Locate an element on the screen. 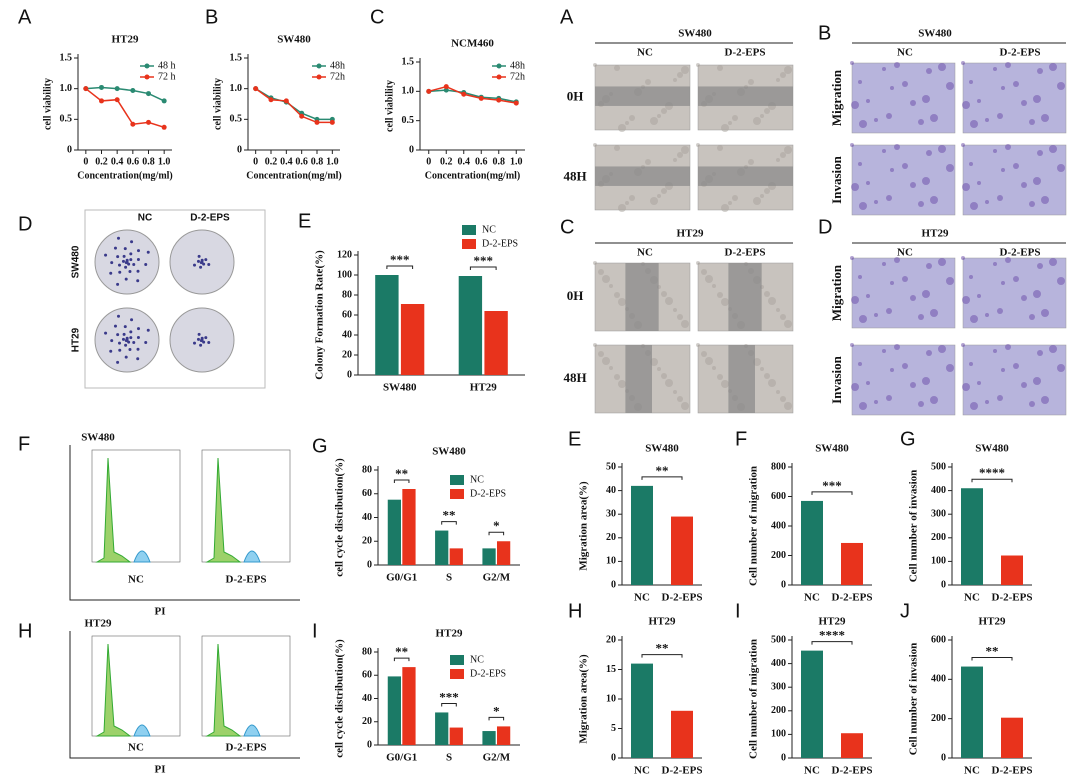 This screenshot has width=1080, height=783. x-tick-label: 0.4 is located at coordinates (117, 161).